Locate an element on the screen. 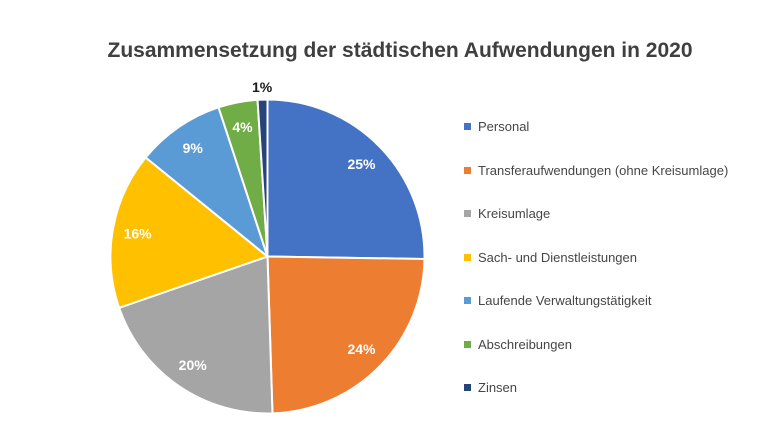 The image size is (780, 439). legend-label: Laufende Verwaltungstätigkeit is located at coordinates (565, 301).